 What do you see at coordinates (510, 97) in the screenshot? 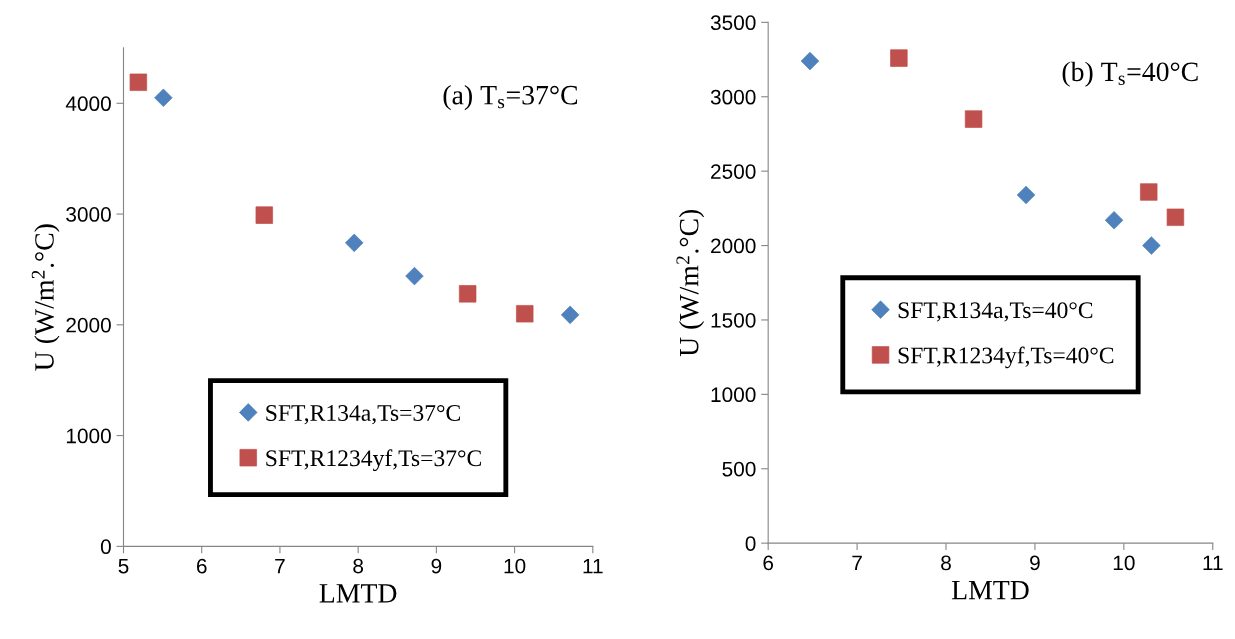
I see `annotation: (a) T$_{s}$=37°C` at bounding box center [510, 97].